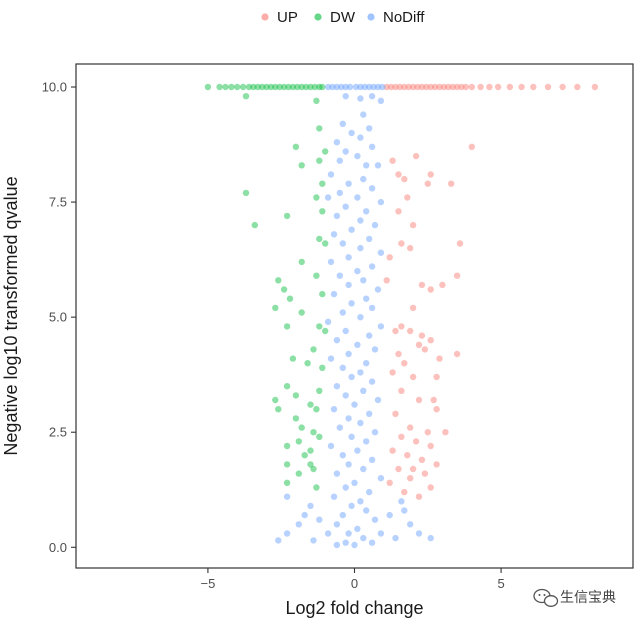 This screenshot has width=640, height=625. What do you see at coordinates (404, 17) in the screenshot?
I see `legend-label-nodiff: NoDiff` at bounding box center [404, 17].